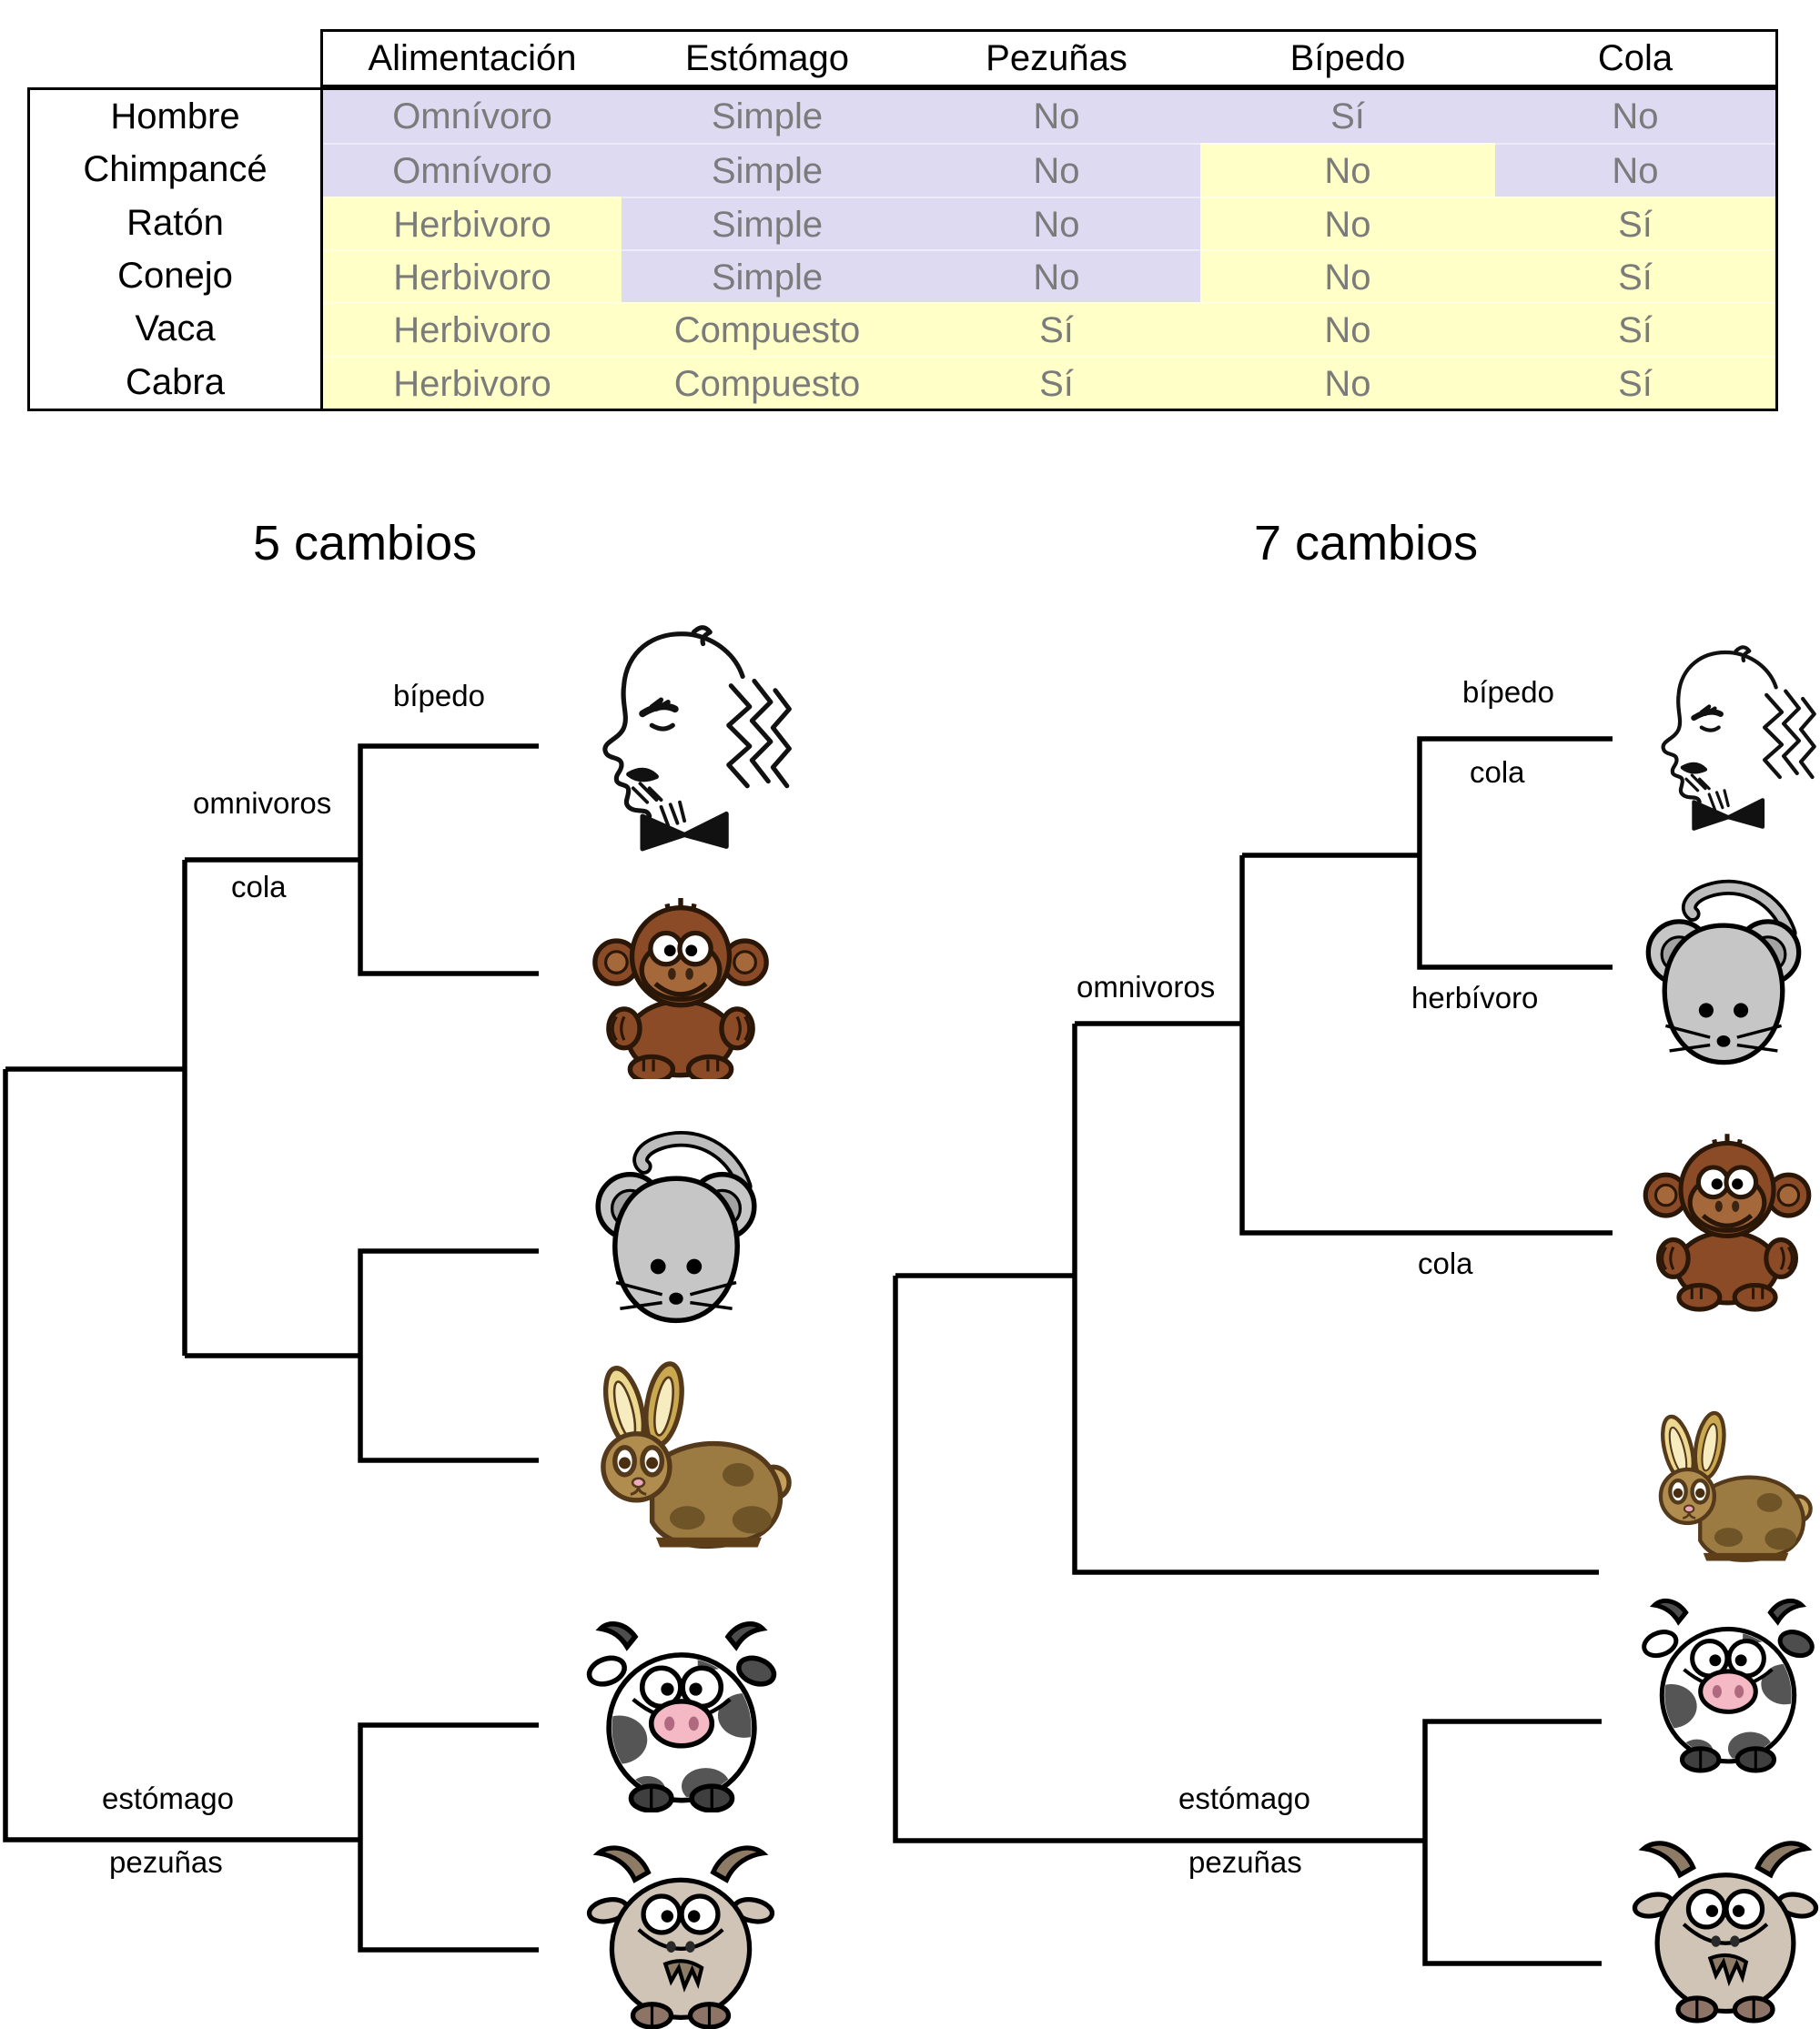 The height and width of the screenshot is (2029, 1820). What do you see at coordinates (1498, 772) in the screenshot?
I see `right-label-cola-top: cola` at bounding box center [1498, 772].